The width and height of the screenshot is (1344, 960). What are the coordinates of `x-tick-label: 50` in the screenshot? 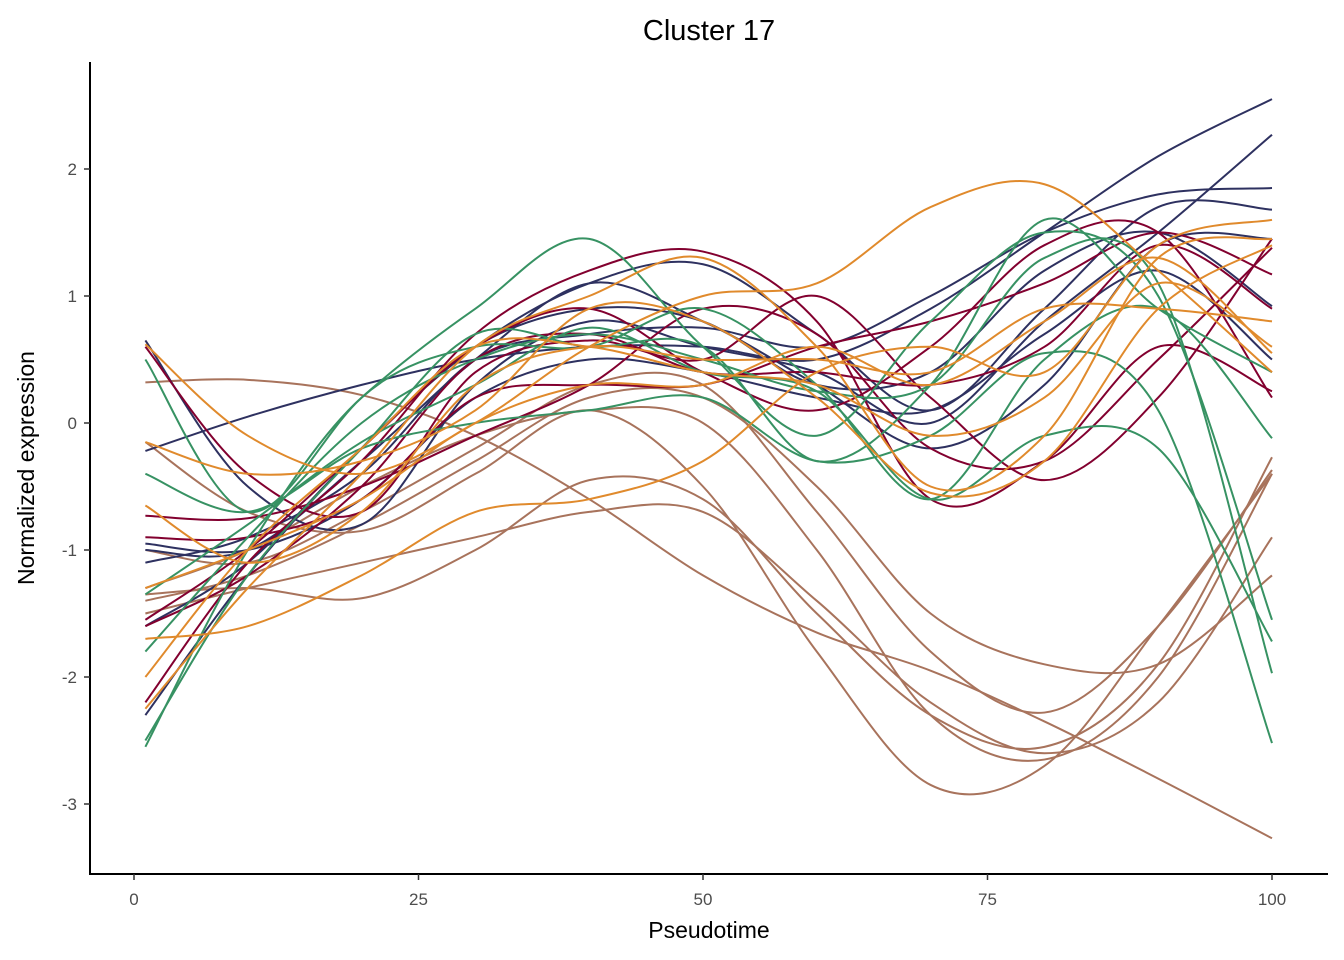 It's located at (703, 899).